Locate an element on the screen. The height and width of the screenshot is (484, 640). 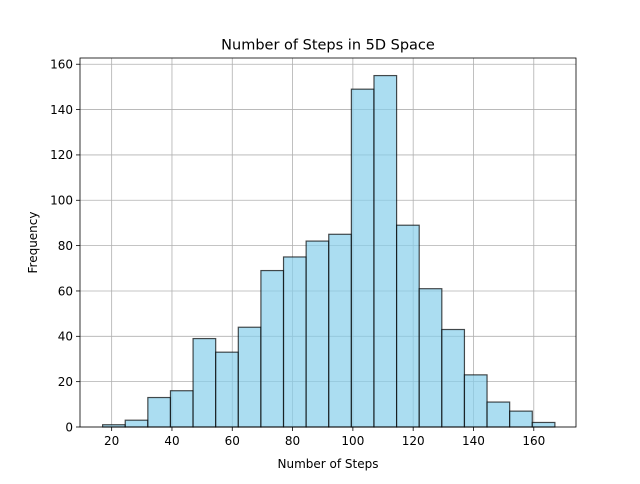
chart-title: Number of Steps in 5D Space is located at coordinates (328, 46).